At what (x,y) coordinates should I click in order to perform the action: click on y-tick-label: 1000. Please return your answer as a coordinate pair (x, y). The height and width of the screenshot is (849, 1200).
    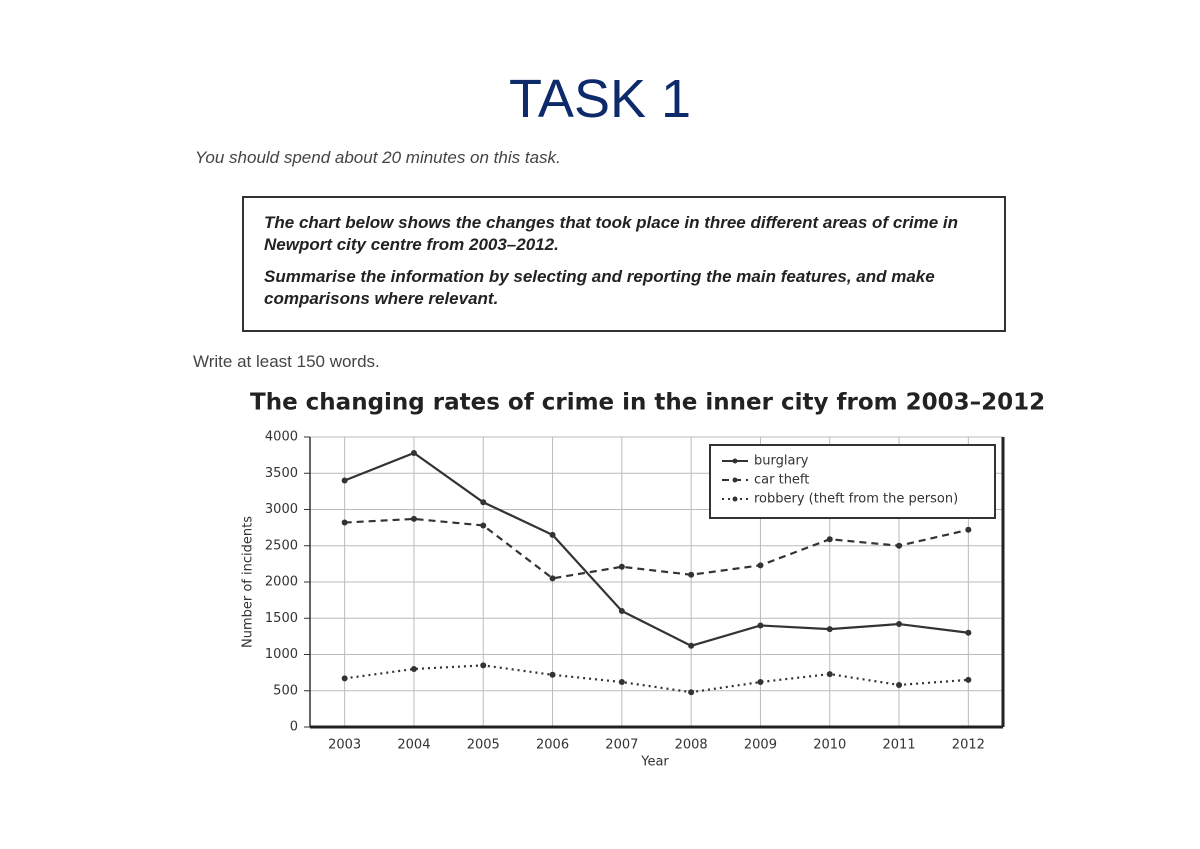
    Looking at the image, I should click on (281, 654).